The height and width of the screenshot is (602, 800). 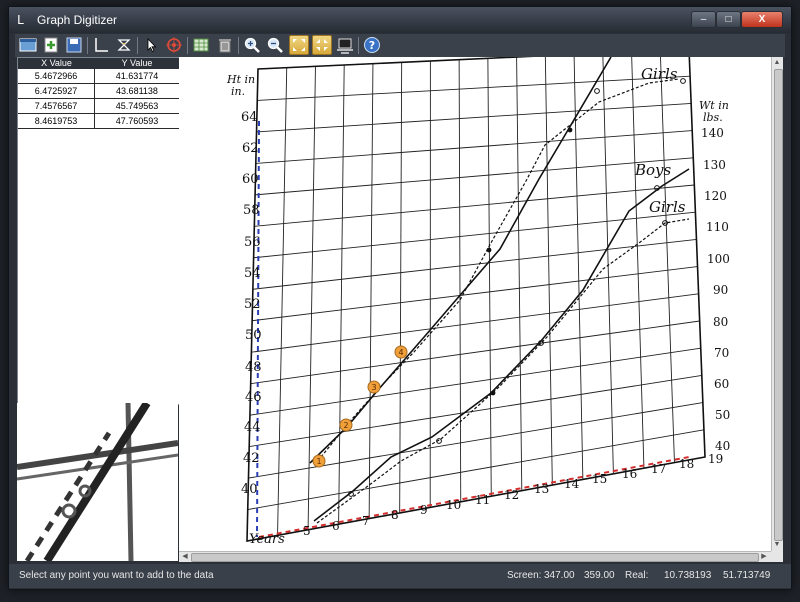 I want to click on minimize-button: –, so click(x=703, y=19).